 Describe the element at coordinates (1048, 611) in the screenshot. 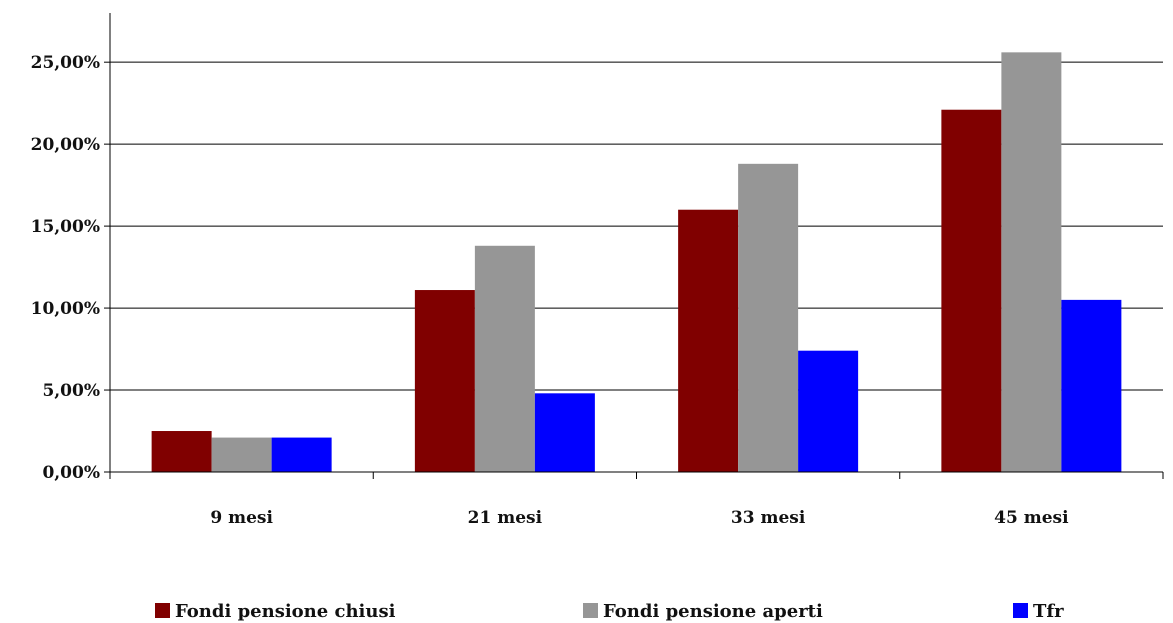

I see `legend-label: Tfr` at that location.